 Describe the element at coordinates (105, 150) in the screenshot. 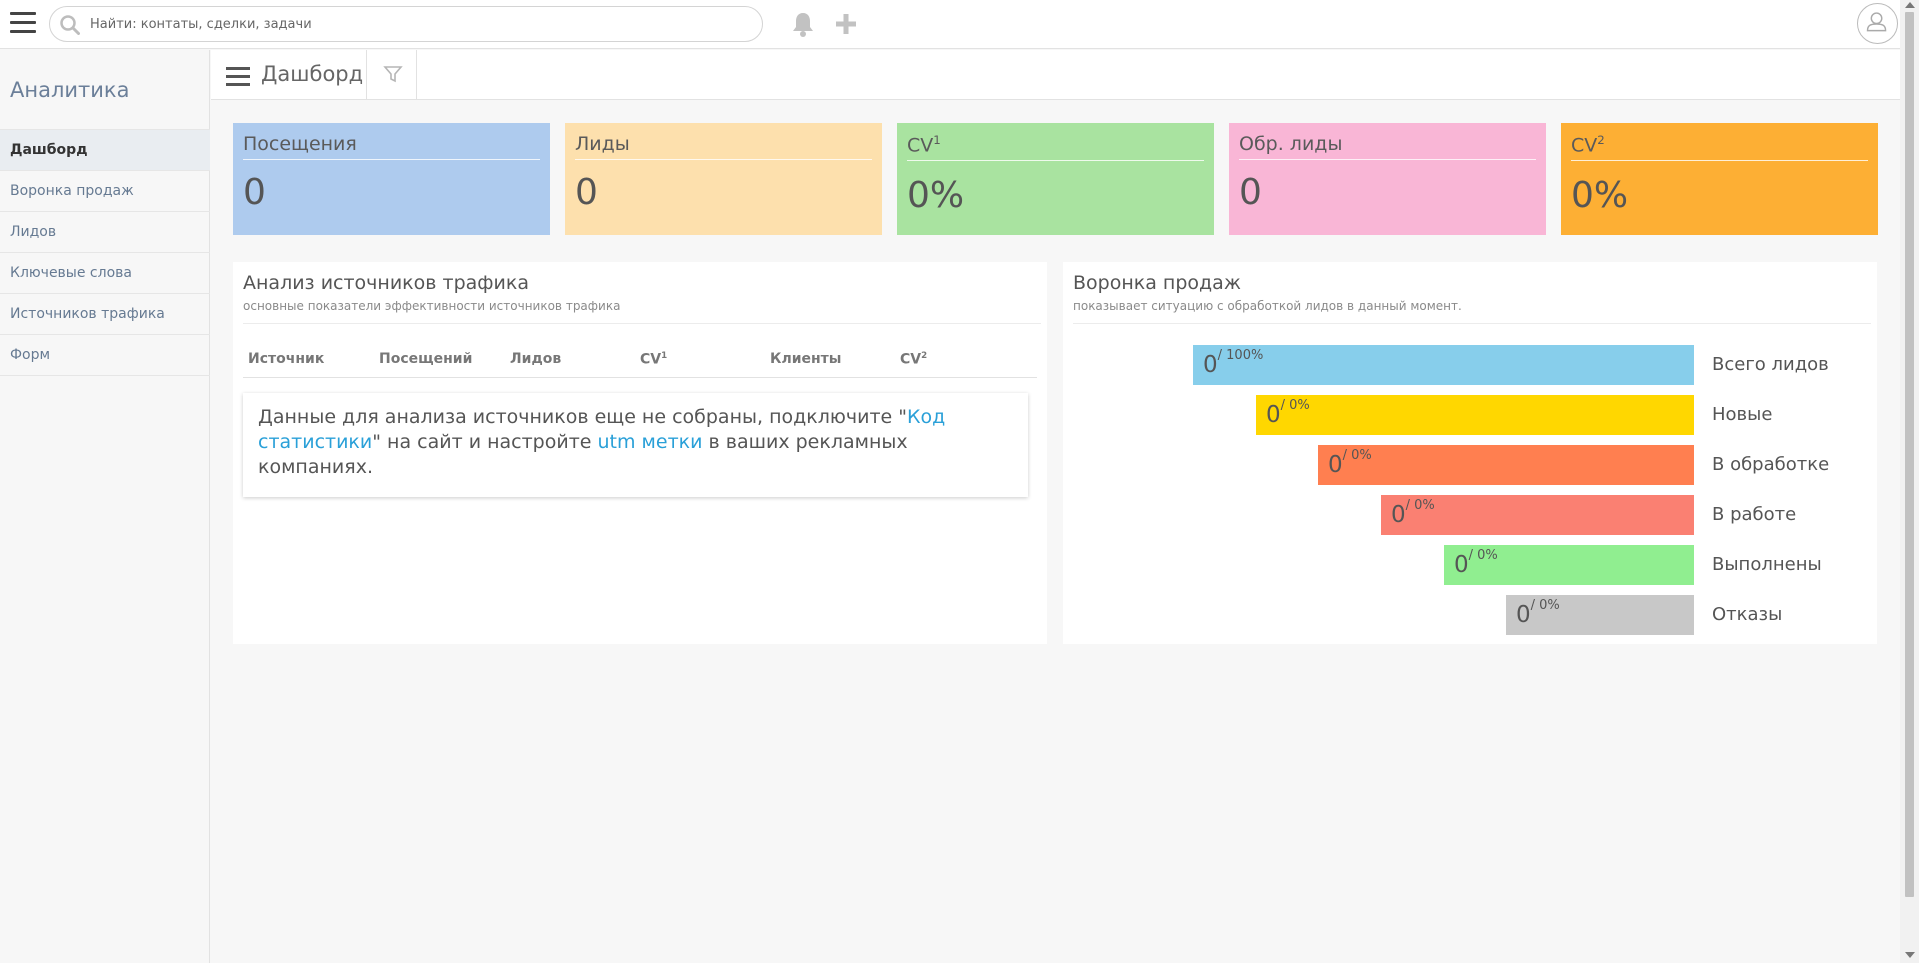

I see `sidebar-item-dashboard: Дашборд` at that location.